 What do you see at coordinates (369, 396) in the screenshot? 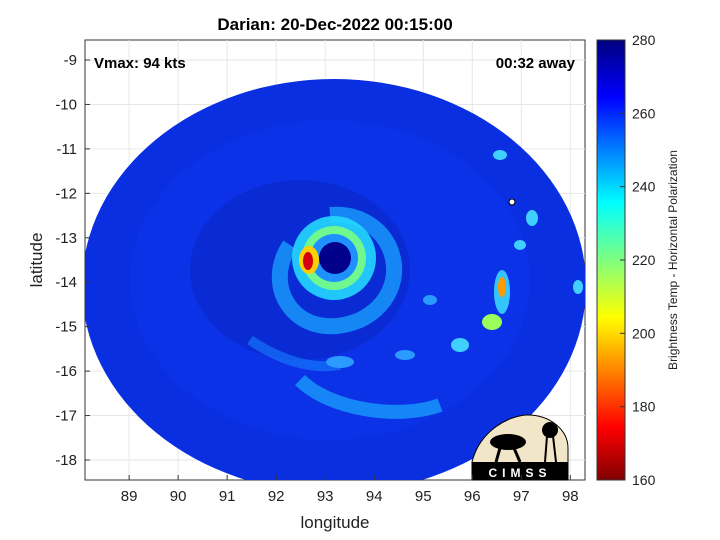
I see `rainband-south` at bounding box center [369, 396].